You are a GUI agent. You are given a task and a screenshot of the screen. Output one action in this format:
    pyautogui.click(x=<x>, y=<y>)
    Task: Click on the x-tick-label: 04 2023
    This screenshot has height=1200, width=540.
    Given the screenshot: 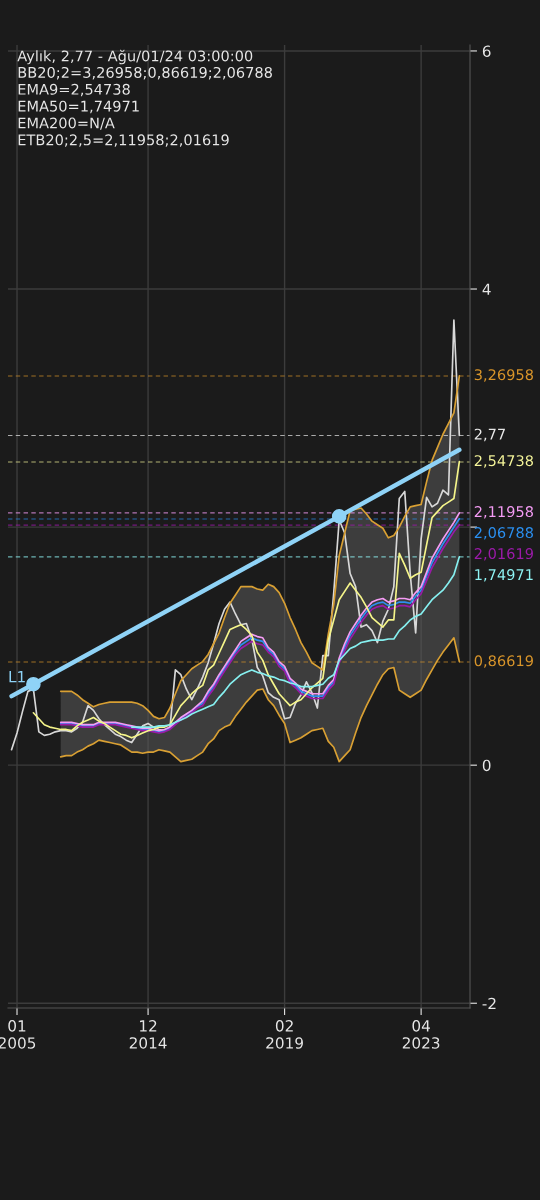 What is the action you would take?
    pyautogui.click(x=421, y=1034)
    